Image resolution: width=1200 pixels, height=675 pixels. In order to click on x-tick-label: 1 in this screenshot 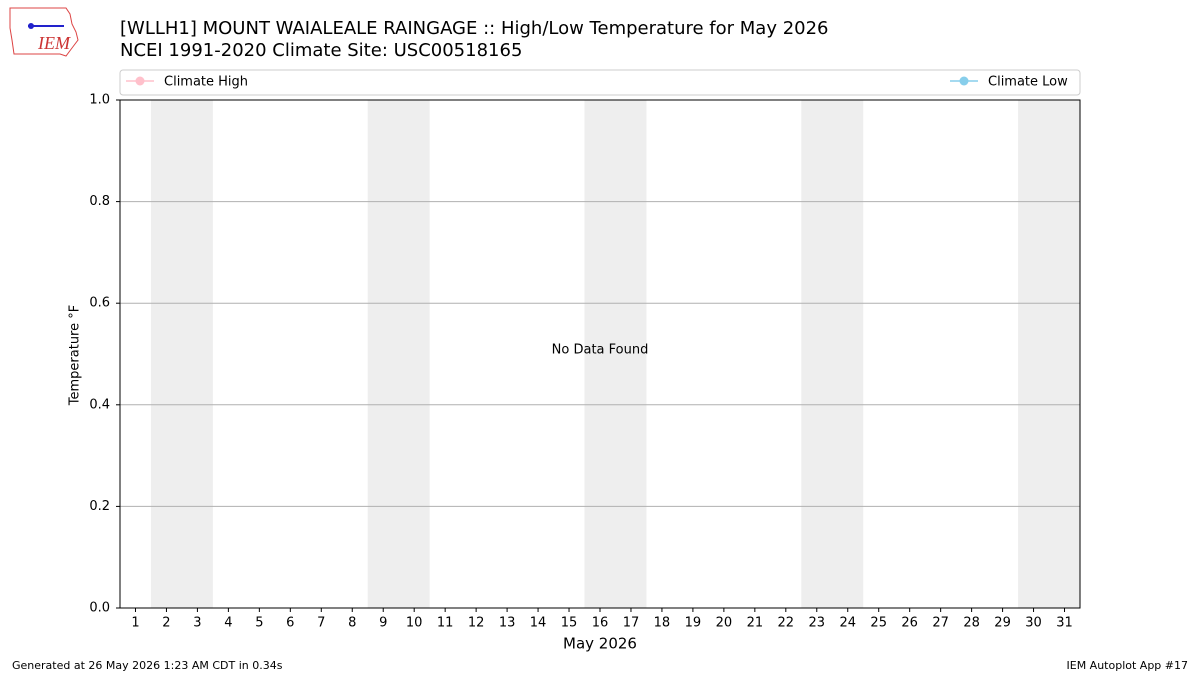, I will do `click(135, 623)`.